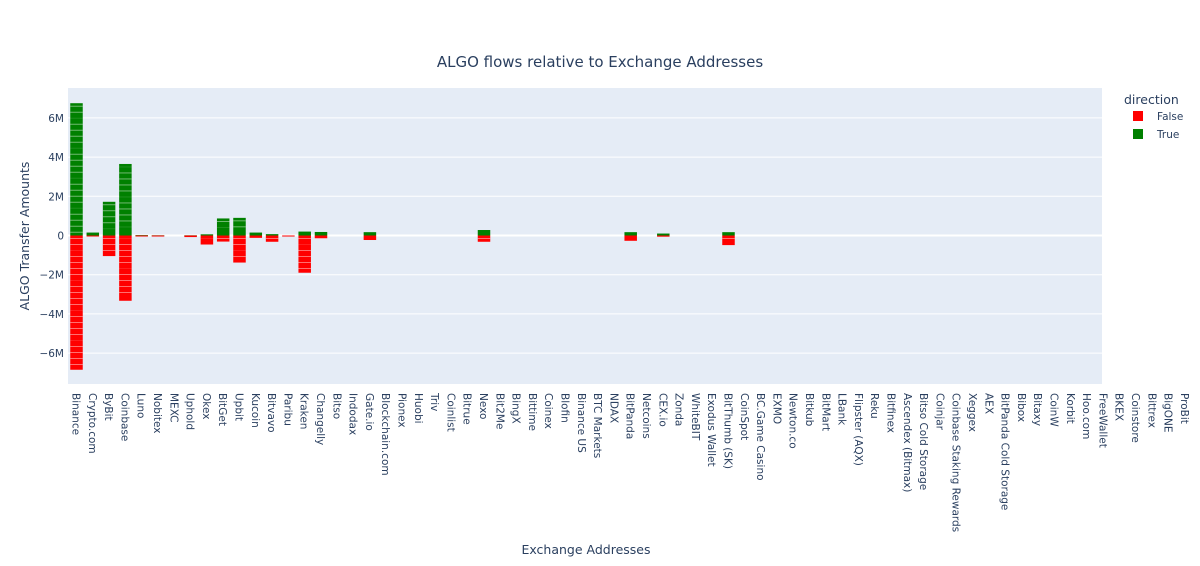 This screenshot has height=566, width=1200. Describe the element at coordinates (336, 406) in the screenshot. I see `x-tick-label: Bitso` at that location.